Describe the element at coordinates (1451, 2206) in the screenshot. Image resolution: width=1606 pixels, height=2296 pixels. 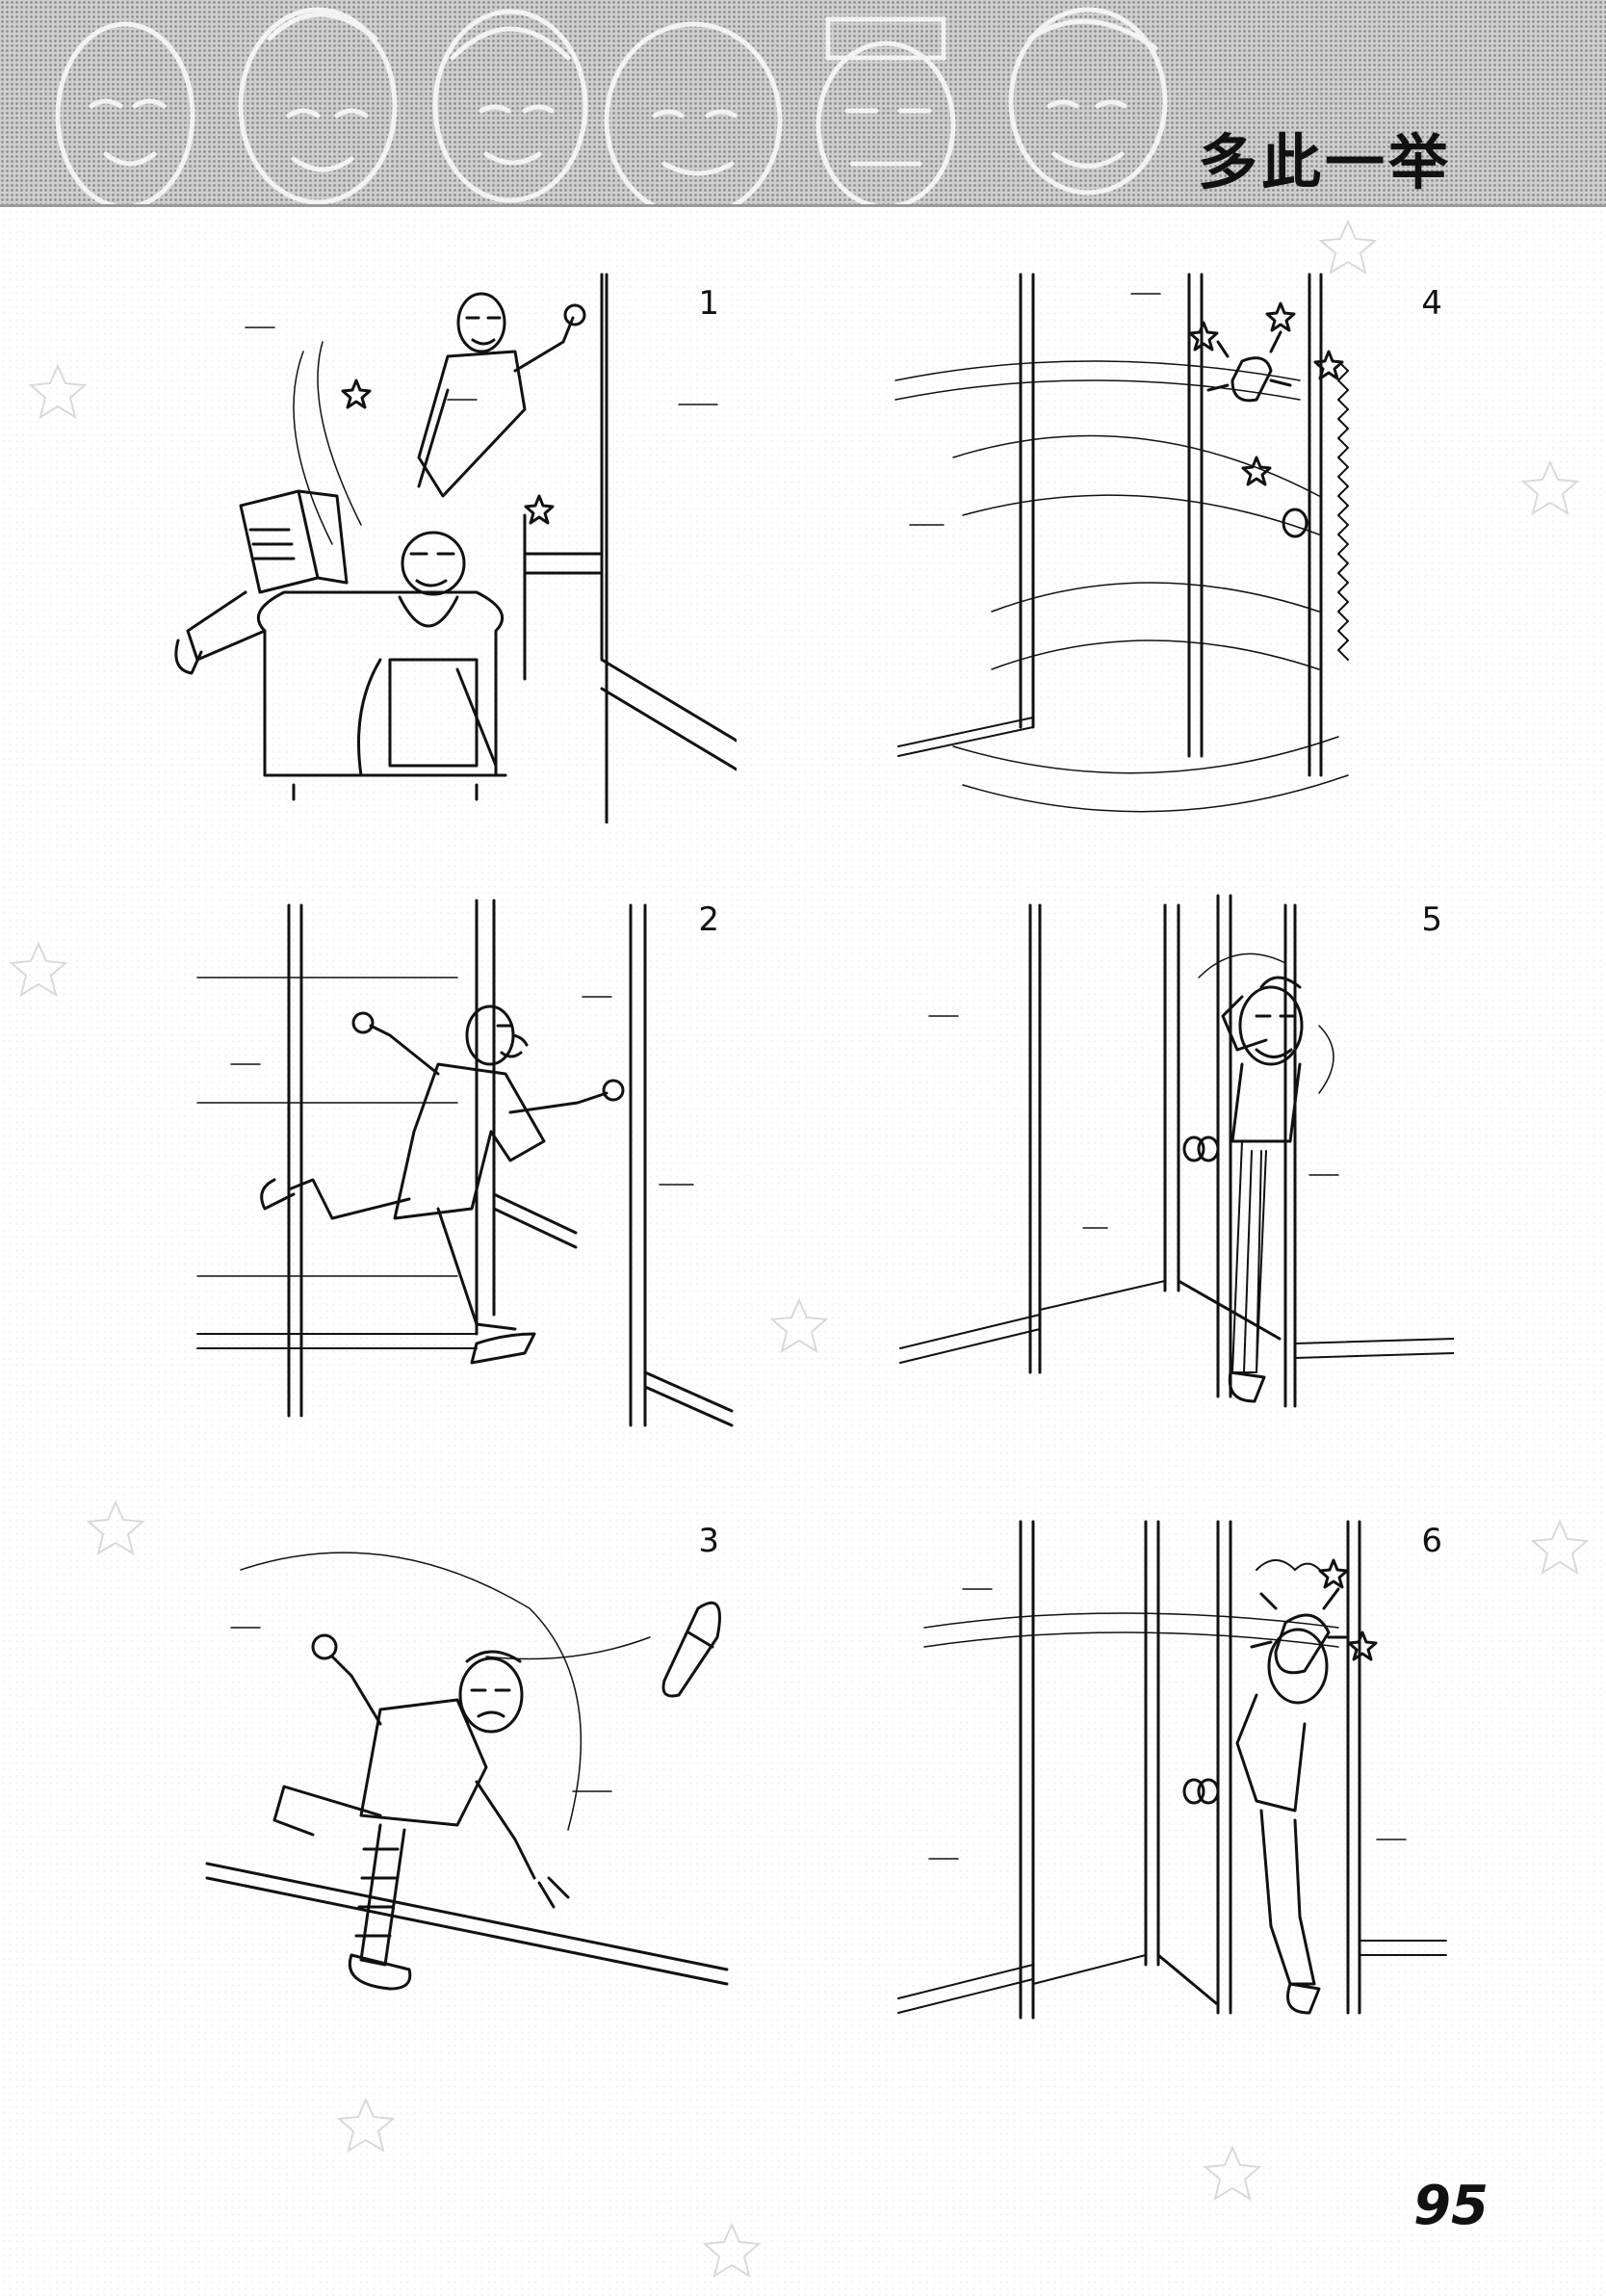
I see `page-number: 95` at that location.